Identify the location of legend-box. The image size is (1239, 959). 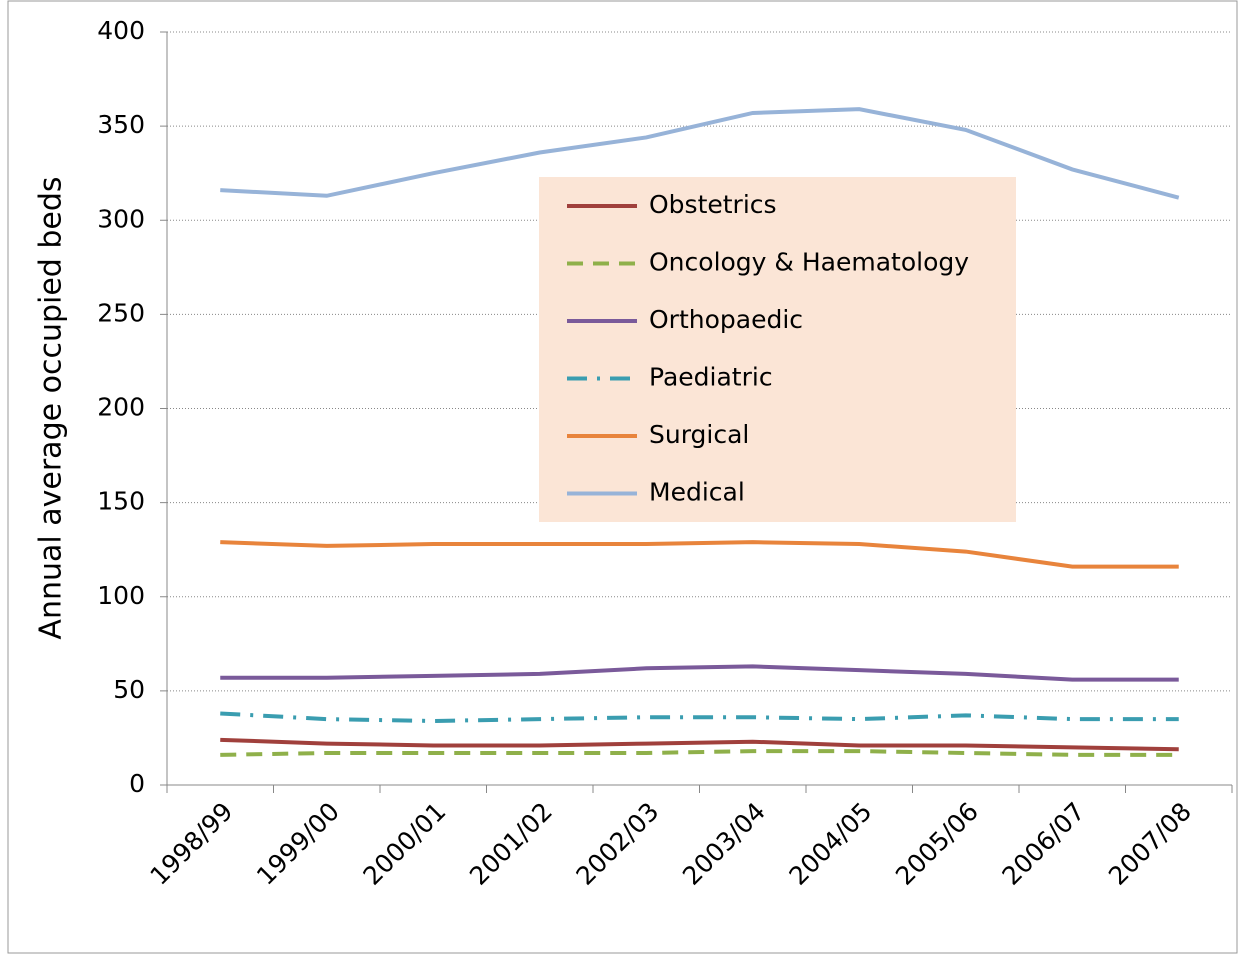
(777, 349).